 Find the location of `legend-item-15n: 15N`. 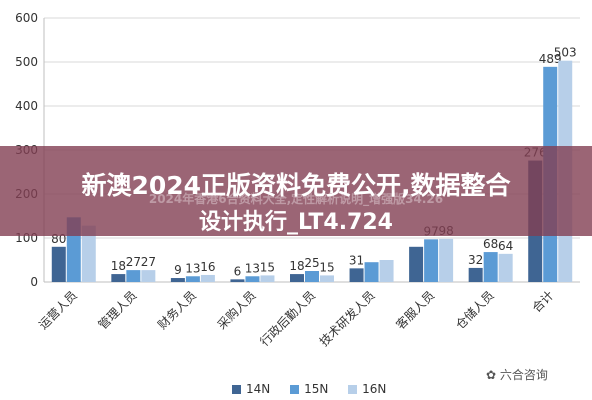

legend-item-15n: 15N is located at coordinates (309, 389).